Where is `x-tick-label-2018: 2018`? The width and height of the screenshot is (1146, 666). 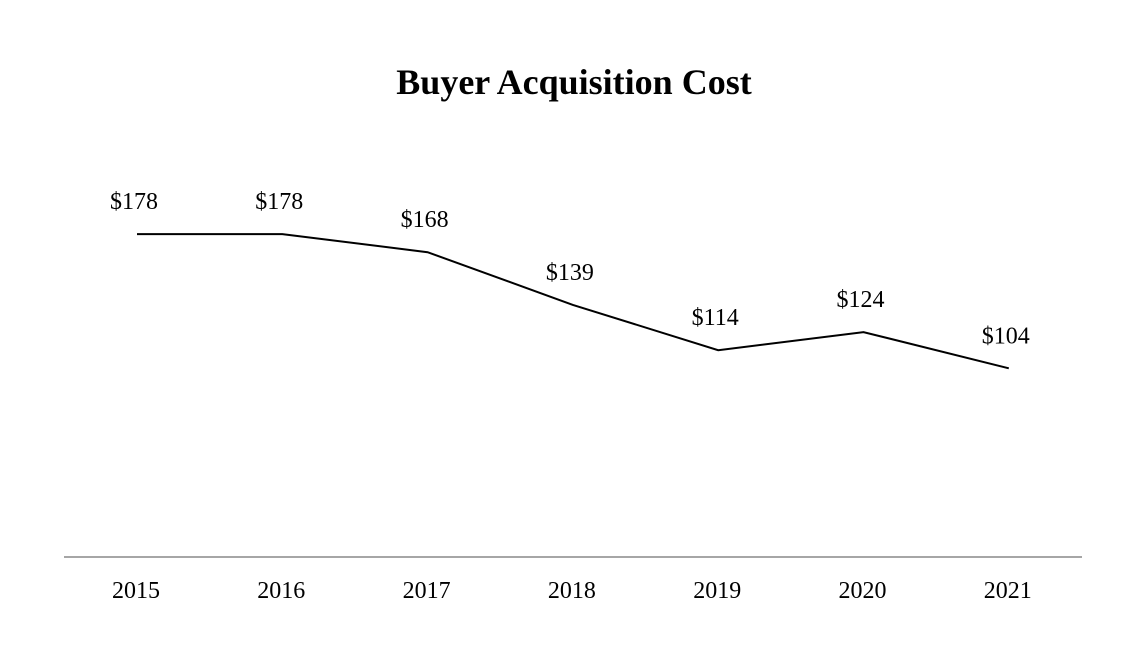
x-tick-label-2018: 2018 is located at coordinates (572, 591).